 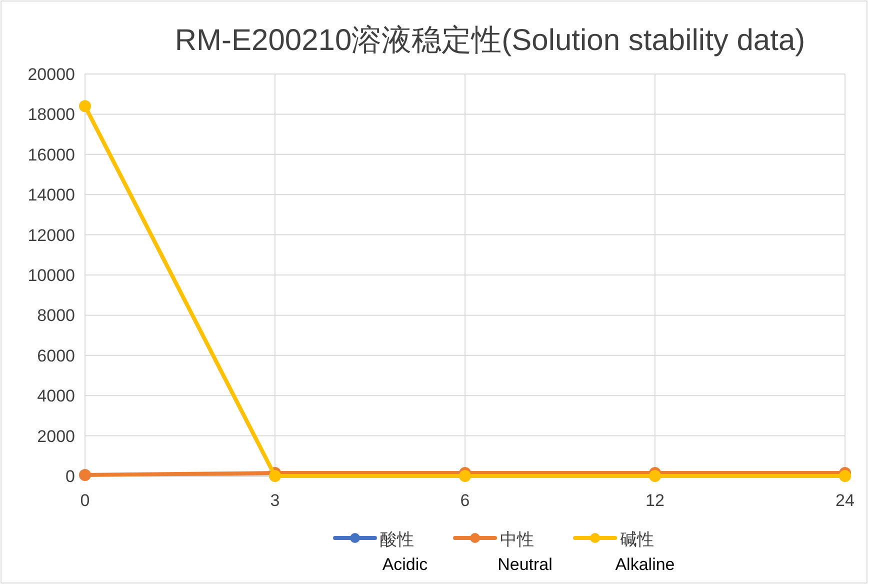 I want to click on x-tick-label: 6, so click(x=465, y=500).